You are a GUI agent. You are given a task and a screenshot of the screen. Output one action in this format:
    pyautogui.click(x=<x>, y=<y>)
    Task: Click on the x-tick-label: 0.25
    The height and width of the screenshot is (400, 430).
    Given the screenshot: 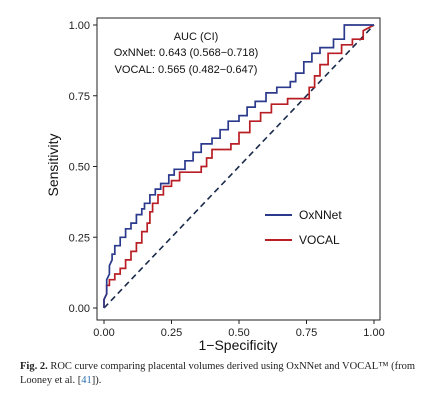 What is the action you would take?
    pyautogui.click(x=171, y=333)
    